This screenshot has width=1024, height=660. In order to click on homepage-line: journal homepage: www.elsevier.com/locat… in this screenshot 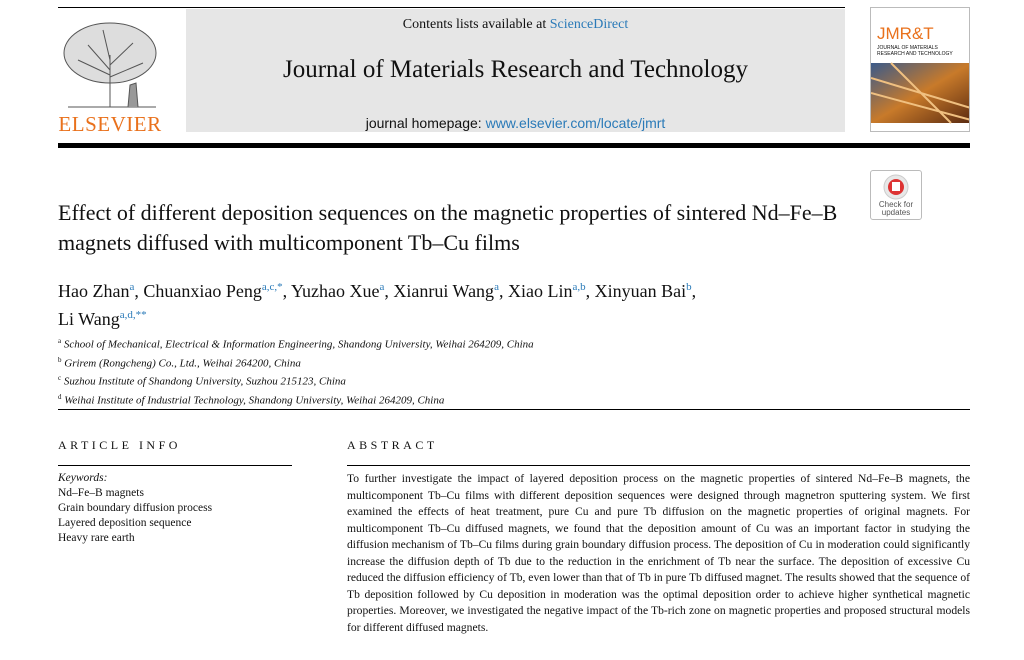, I will do `click(515, 123)`.